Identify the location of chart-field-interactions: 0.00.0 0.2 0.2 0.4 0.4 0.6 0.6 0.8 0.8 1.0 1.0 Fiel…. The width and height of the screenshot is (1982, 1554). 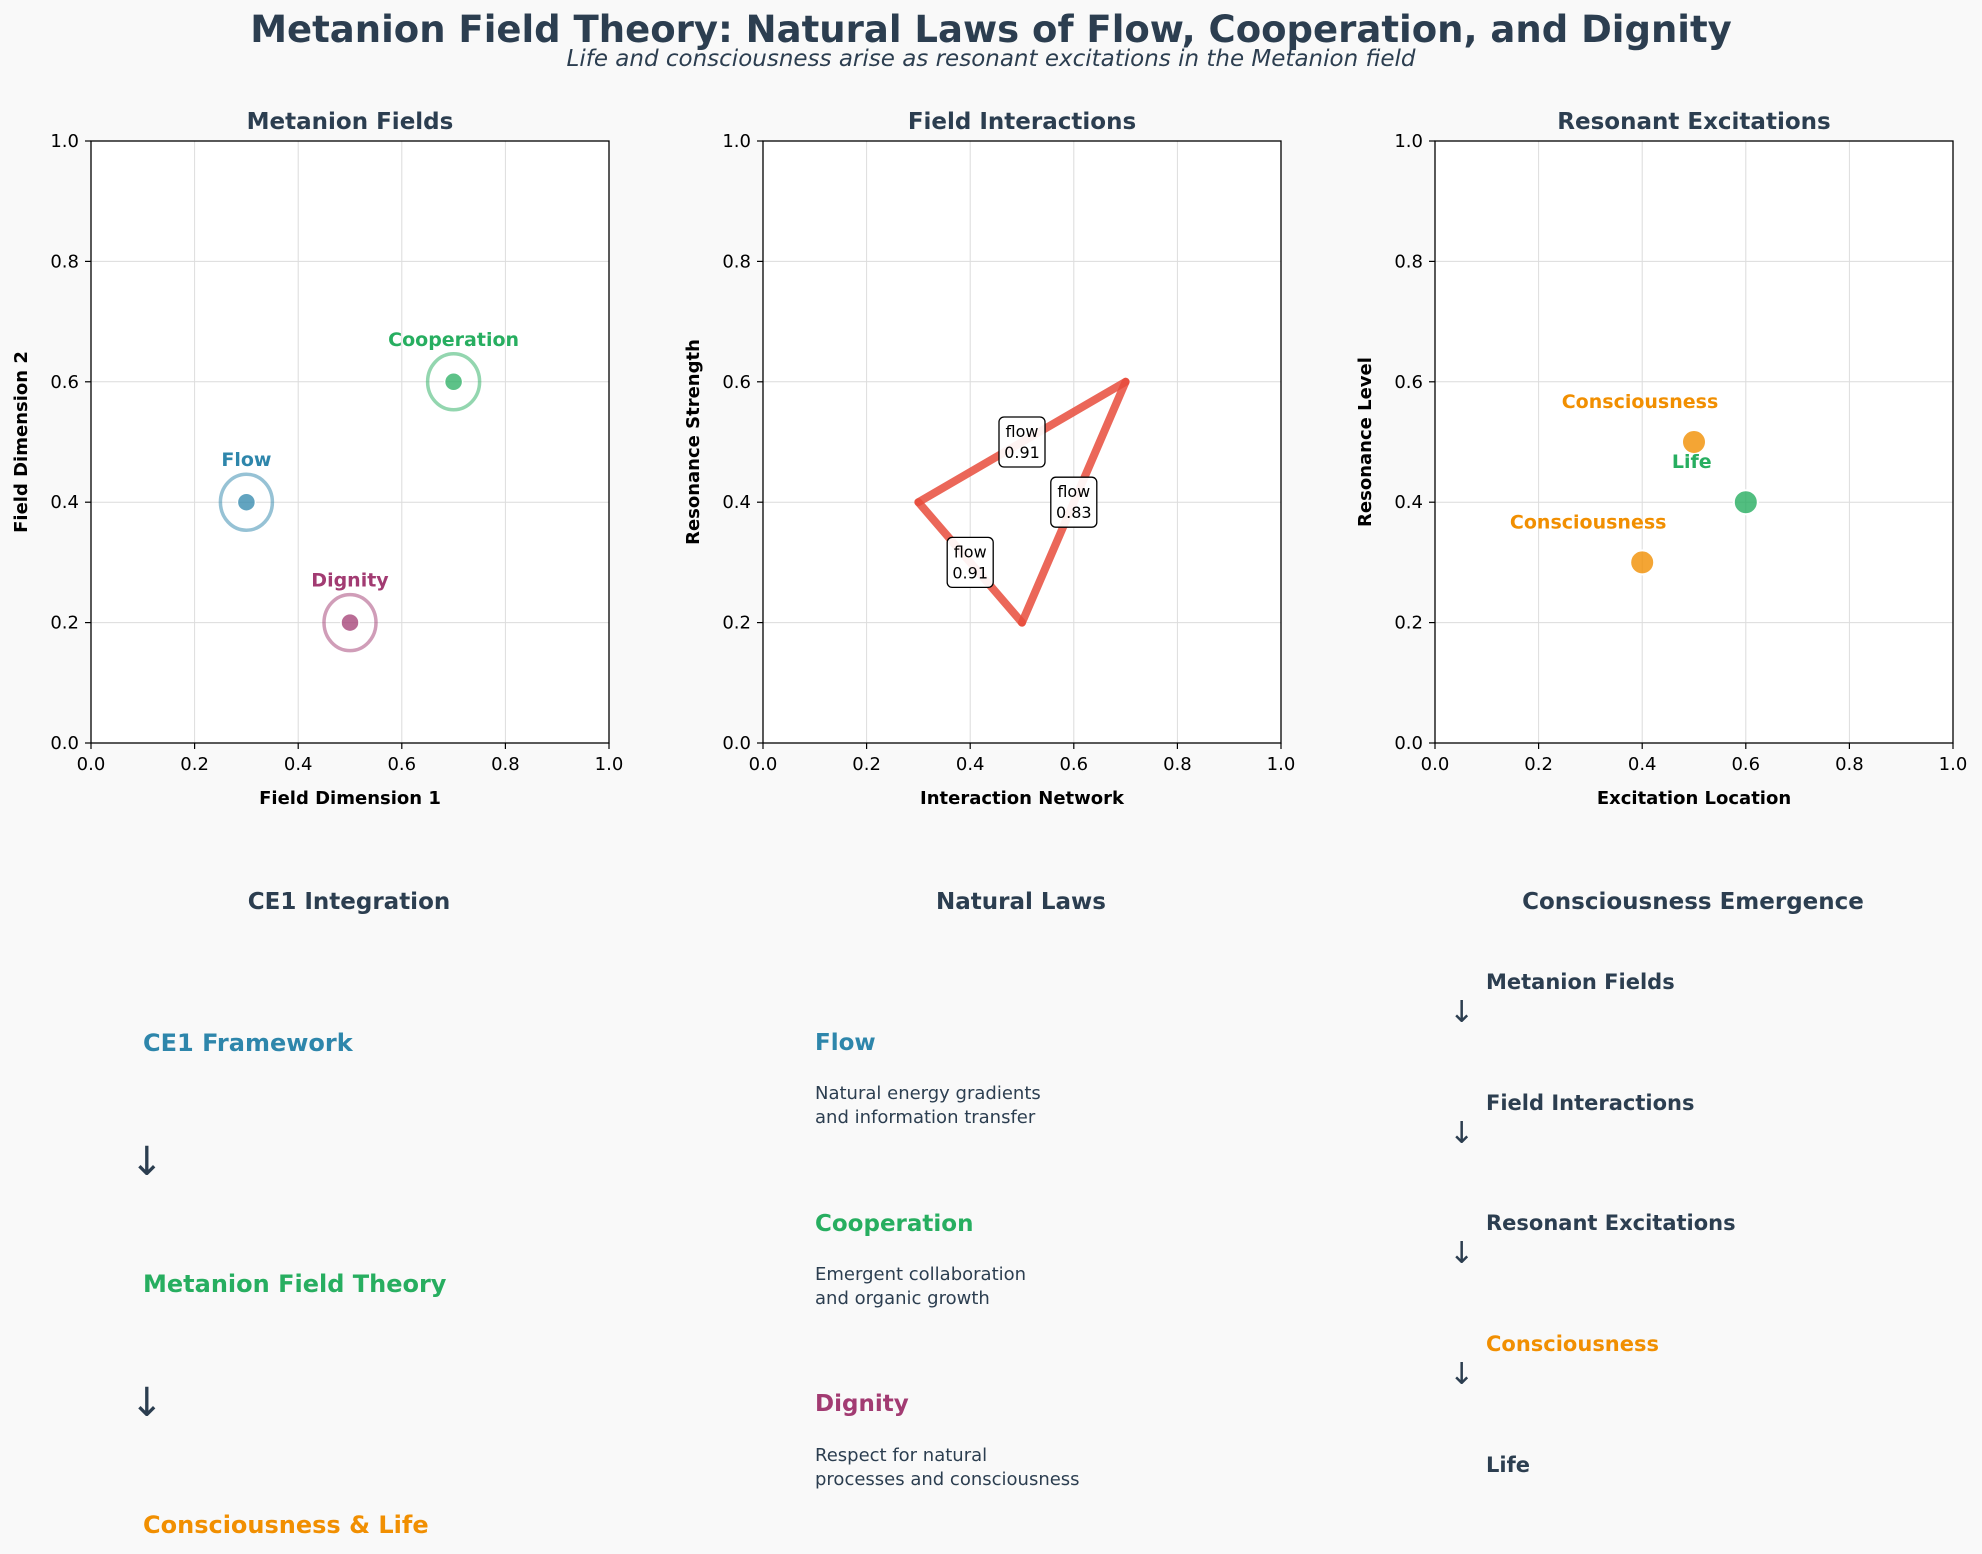
(989, 459).